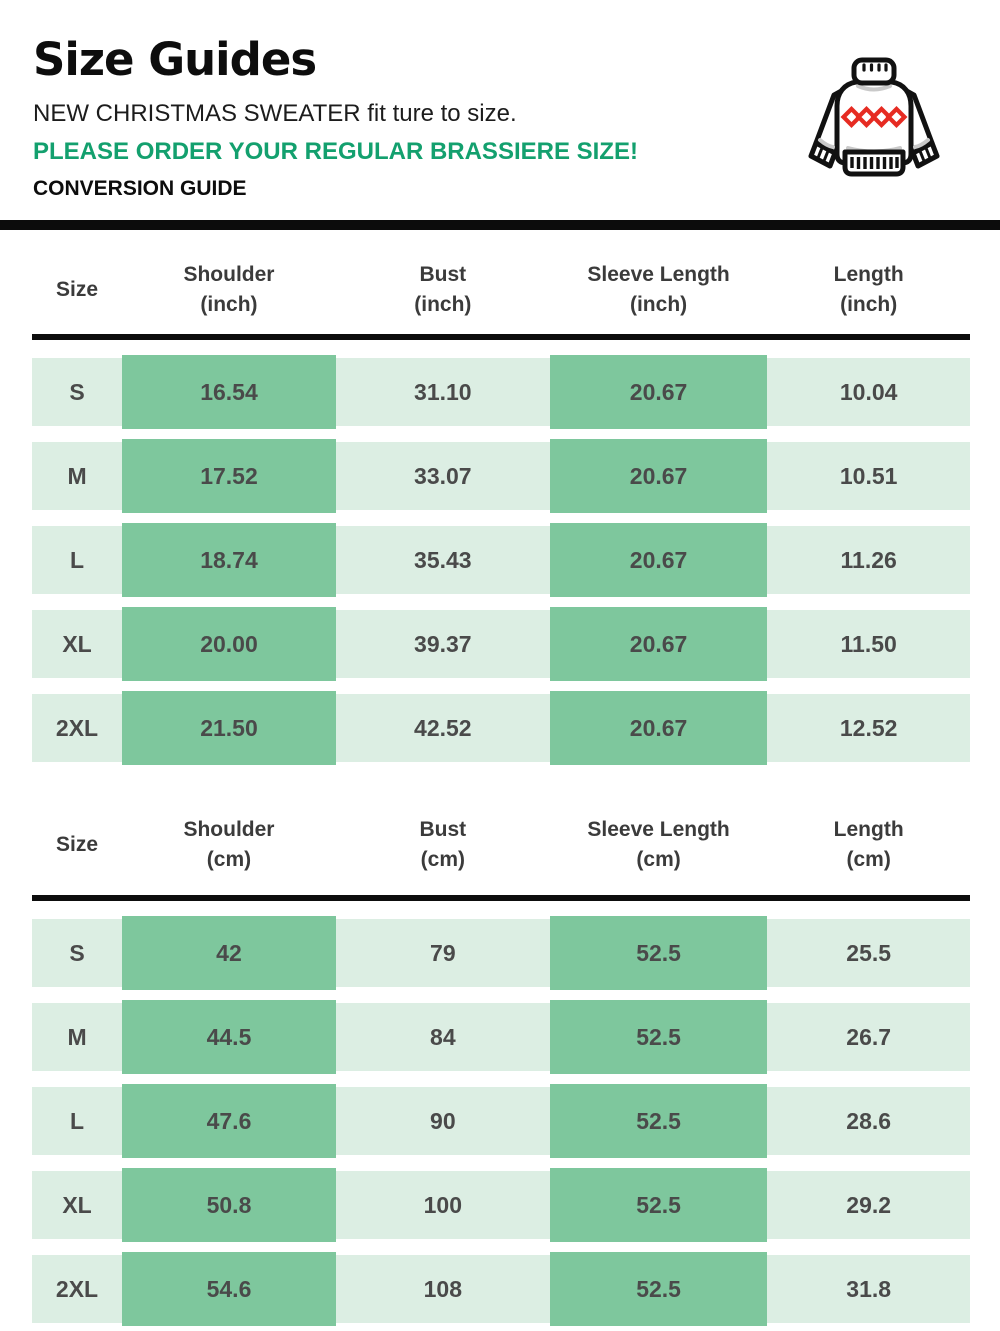 The height and width of the screenshot is (1331, 1000). What do you see at coordinates (442, 644) in the screenshot?
I see `measurement-cell: 39.37` at bounding box center [442, 644].